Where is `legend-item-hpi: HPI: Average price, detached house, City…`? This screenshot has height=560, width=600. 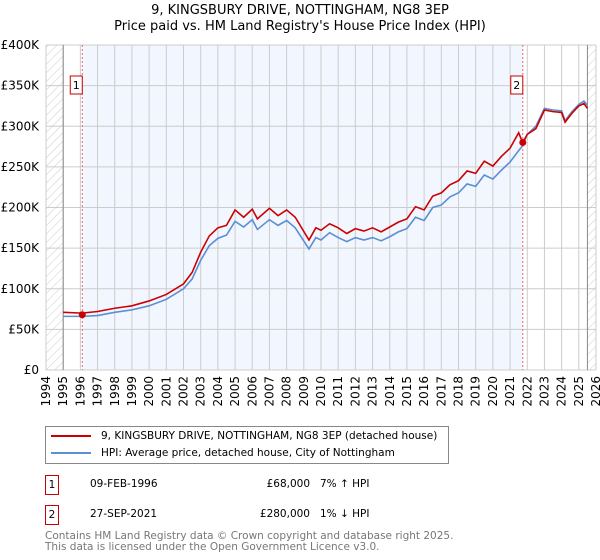 legend-item-hpi: HPI: Average price, detached house, City… is located at coordinates (223, 453).